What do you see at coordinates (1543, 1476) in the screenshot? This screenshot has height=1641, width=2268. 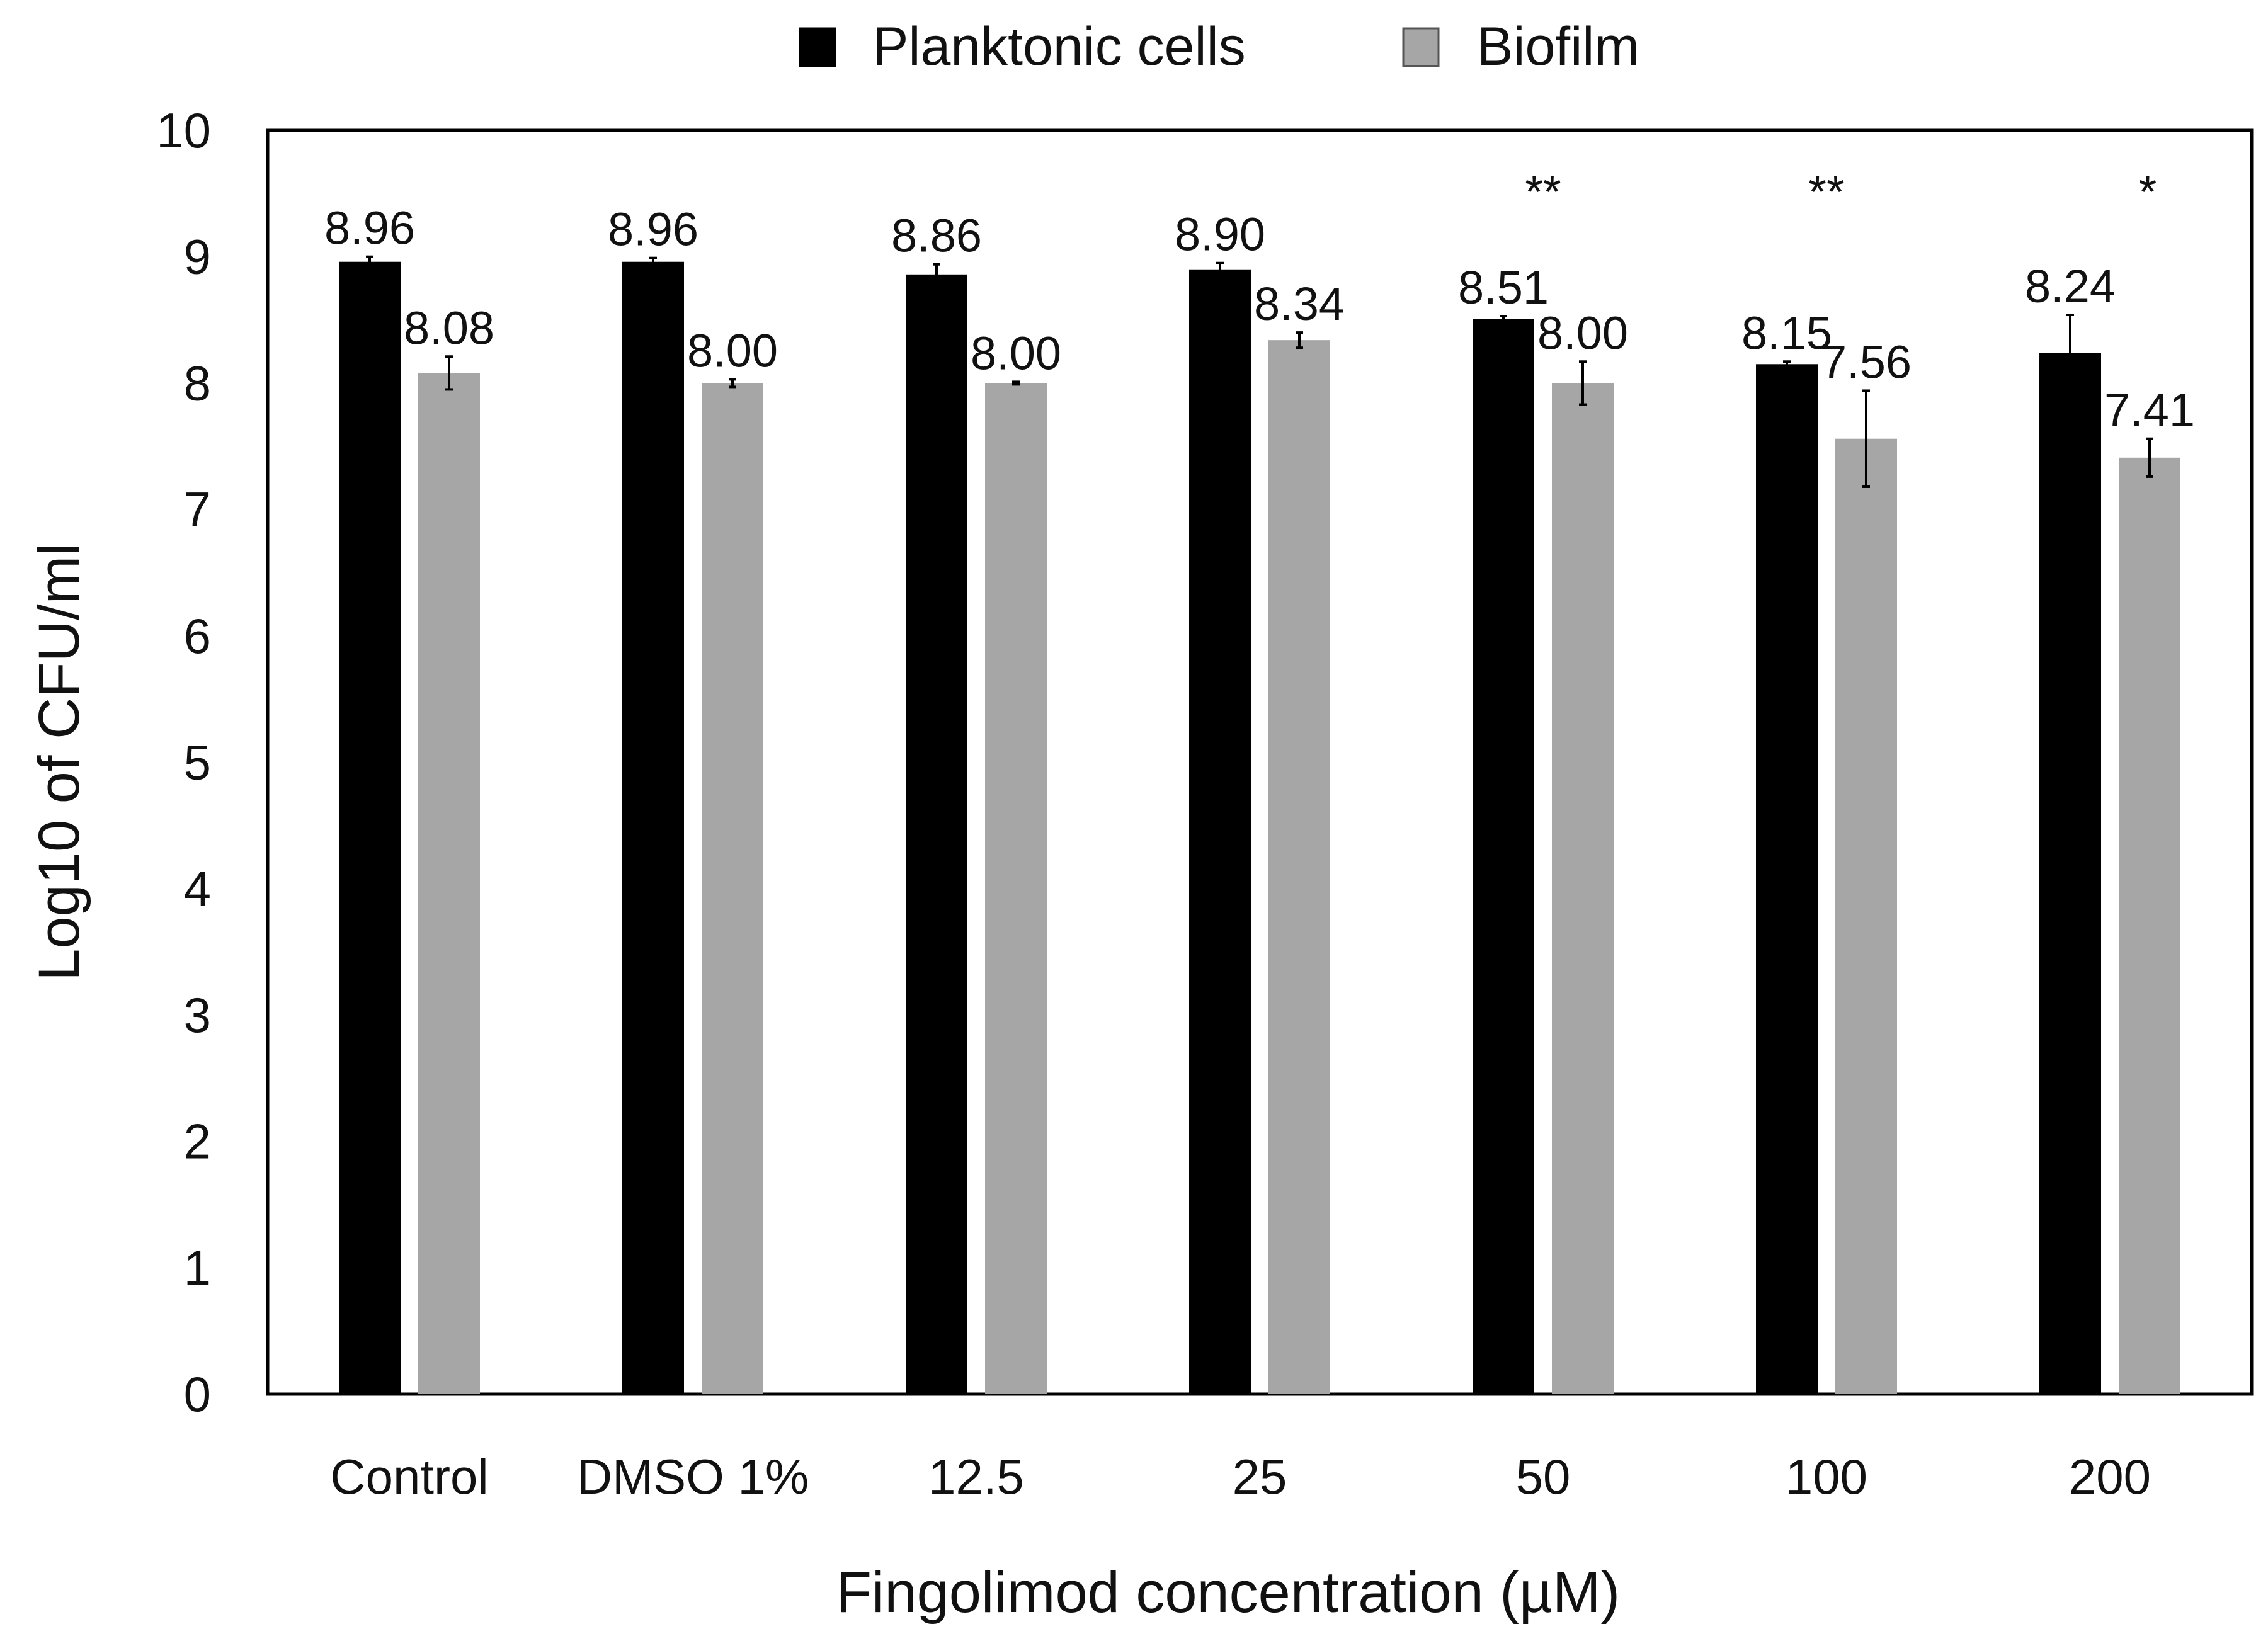 I see `x-category-label: 50` at bounding box center [1543, 1476].